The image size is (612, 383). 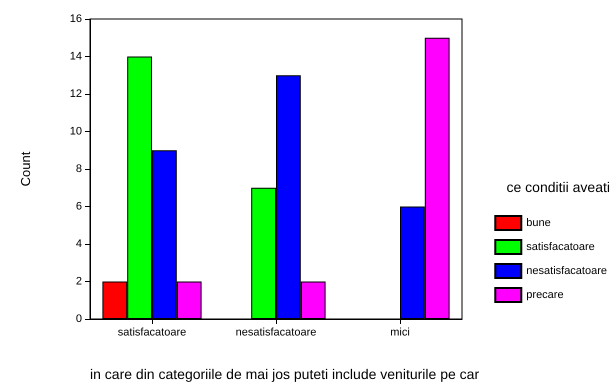 What do you see at coordinates (558, 187) in the screenshot?
I see `legend-title: ce conditii aveati` at bounding box center [558, 187].